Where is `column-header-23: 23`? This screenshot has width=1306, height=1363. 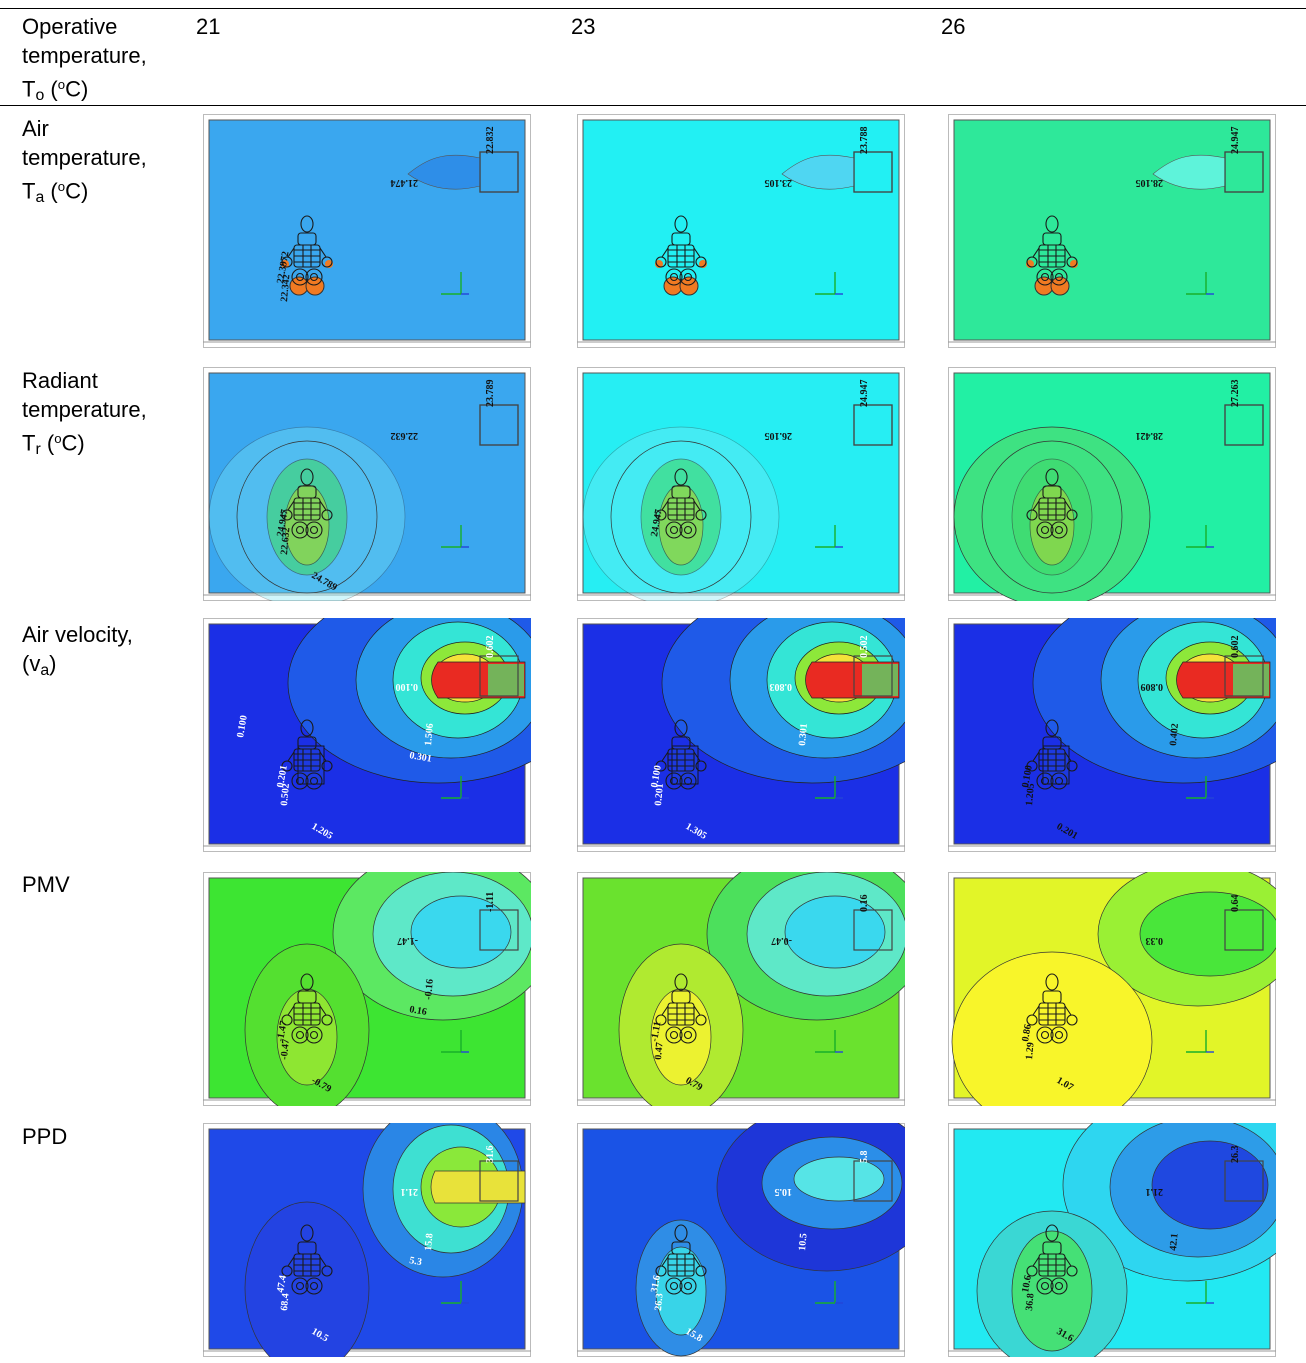 column-header-23: 23 is located at coordinates (583, 26).